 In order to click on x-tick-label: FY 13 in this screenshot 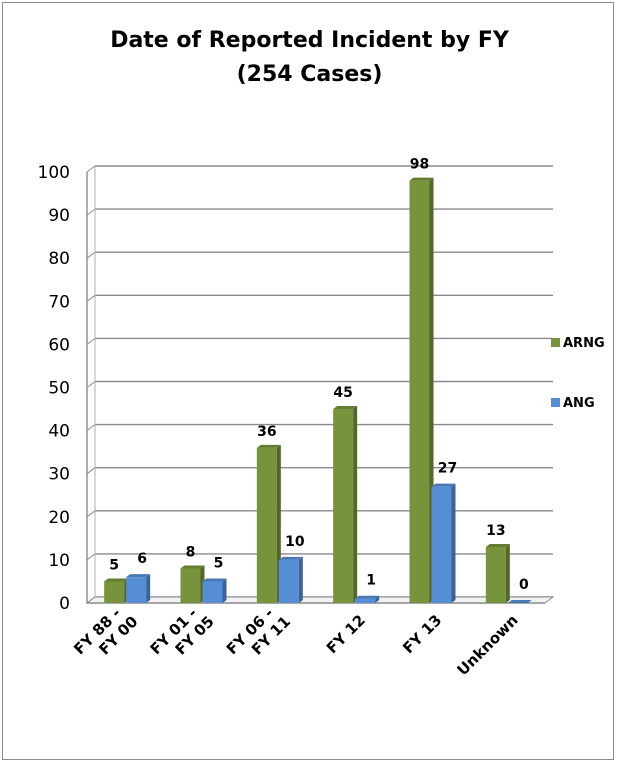, I will do `click(422, 634)`.